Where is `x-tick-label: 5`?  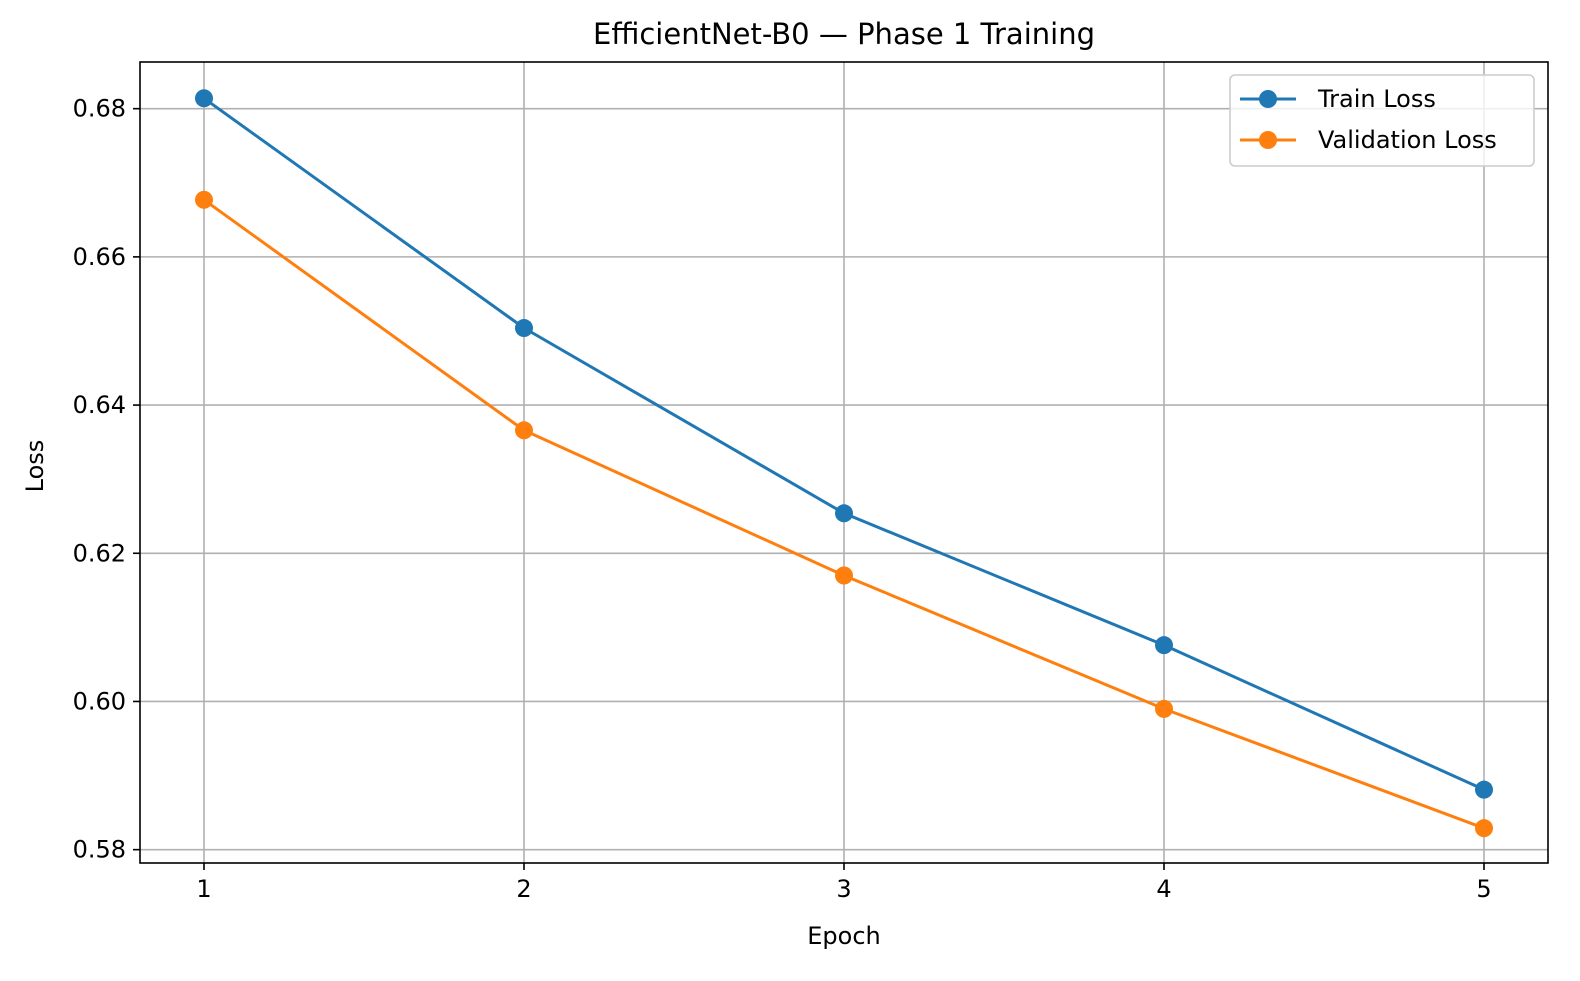 x-tick-label: 5 is located at coordinates (1483, 889).